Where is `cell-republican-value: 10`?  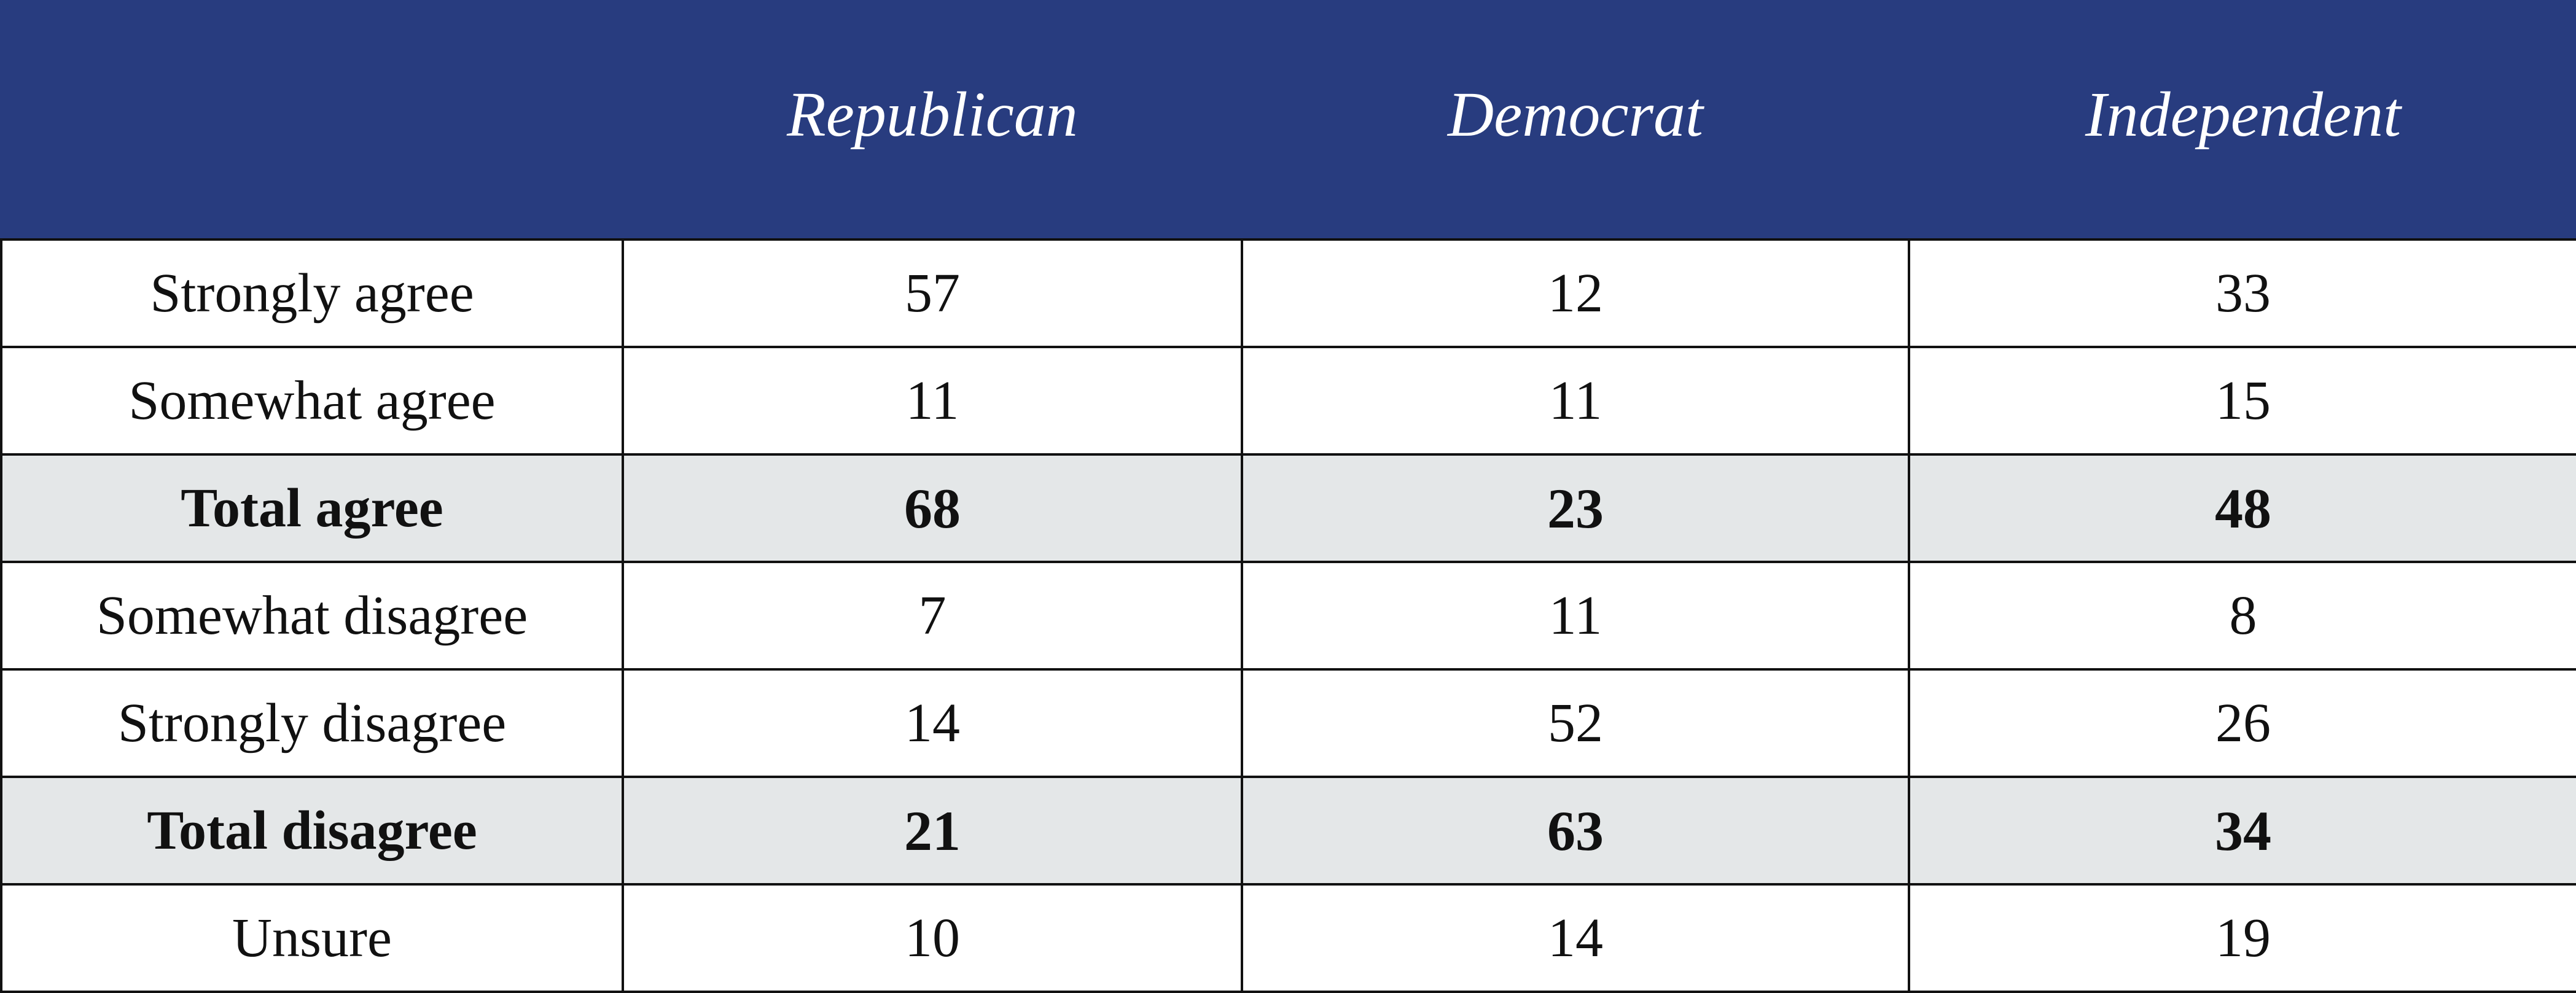 cell-republican-value: 10 is located at coordinates (932, 938).